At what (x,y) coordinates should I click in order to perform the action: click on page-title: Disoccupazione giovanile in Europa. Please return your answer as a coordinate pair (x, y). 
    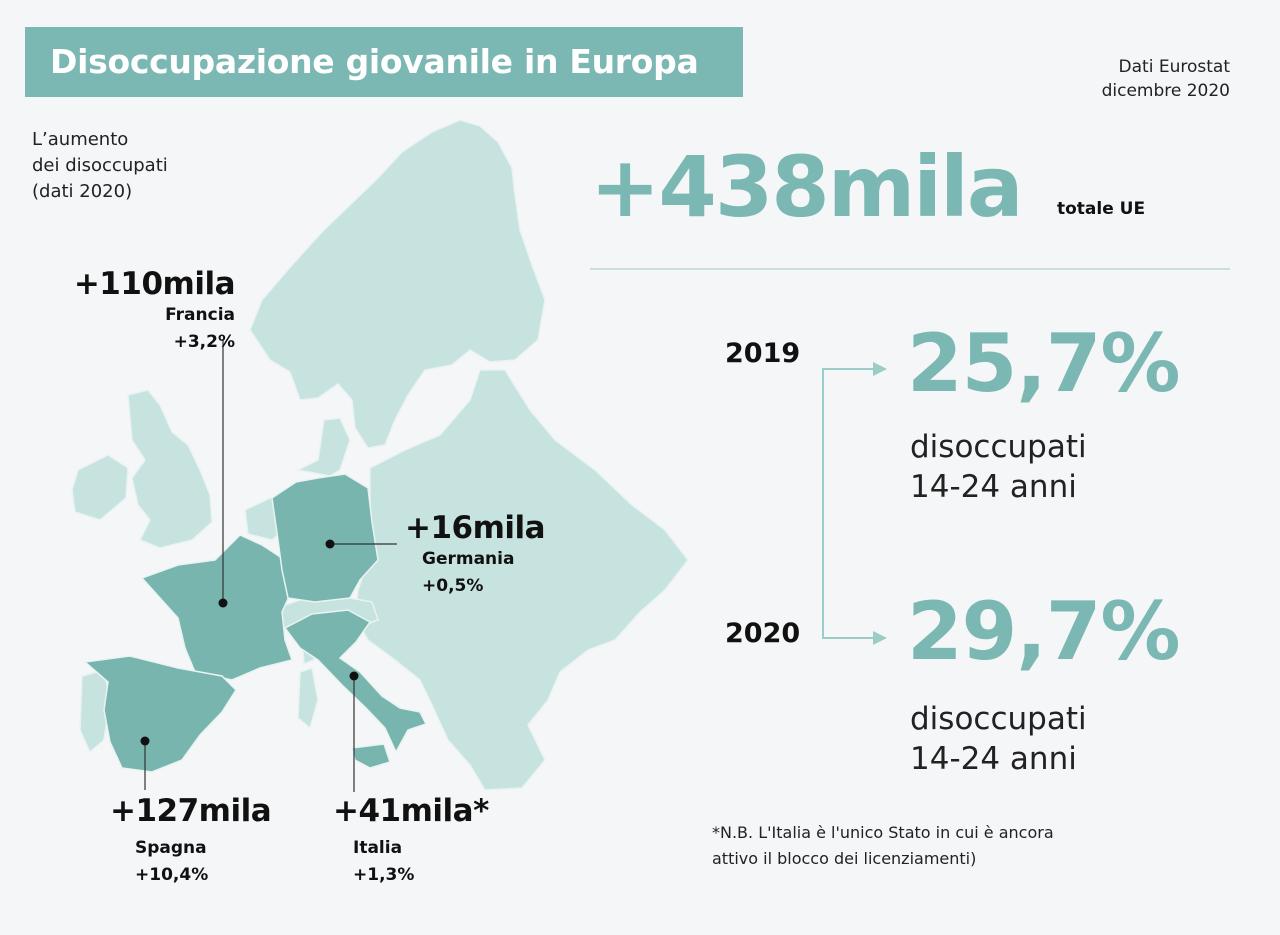
    Looking at the image, I should click on (384, 62).